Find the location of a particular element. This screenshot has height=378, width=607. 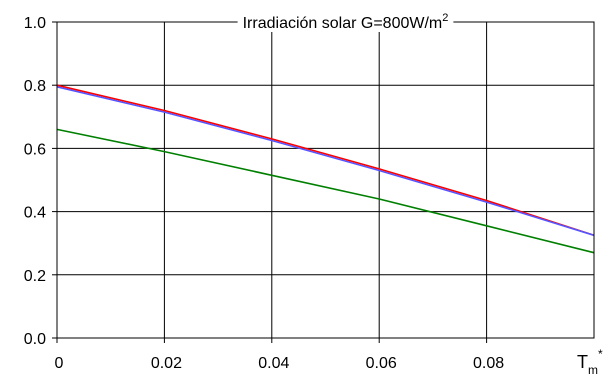

x-tick-label-1: 0.02 is located at coordinates (166, 363).